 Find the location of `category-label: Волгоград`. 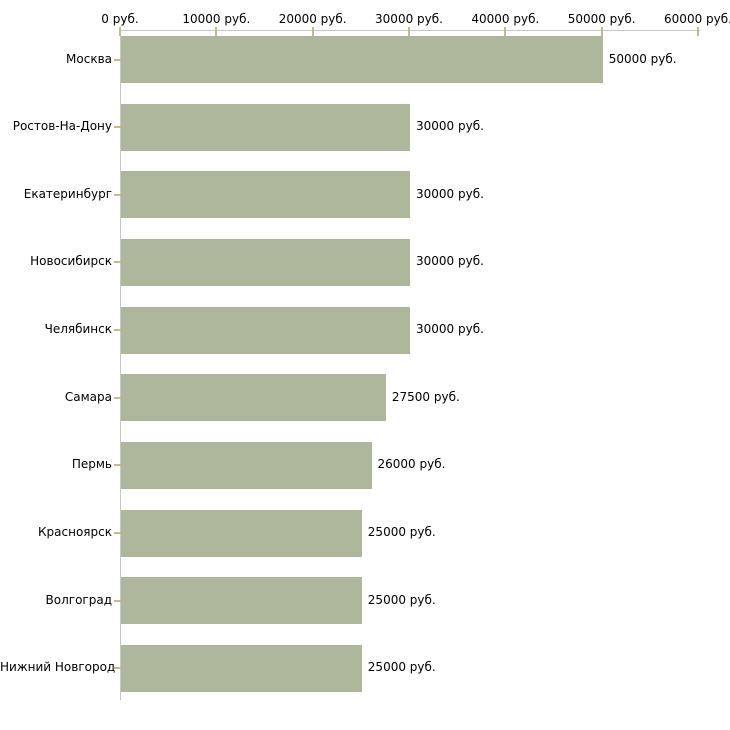

category-label: Волгоград is located at coordinates (78, 599).